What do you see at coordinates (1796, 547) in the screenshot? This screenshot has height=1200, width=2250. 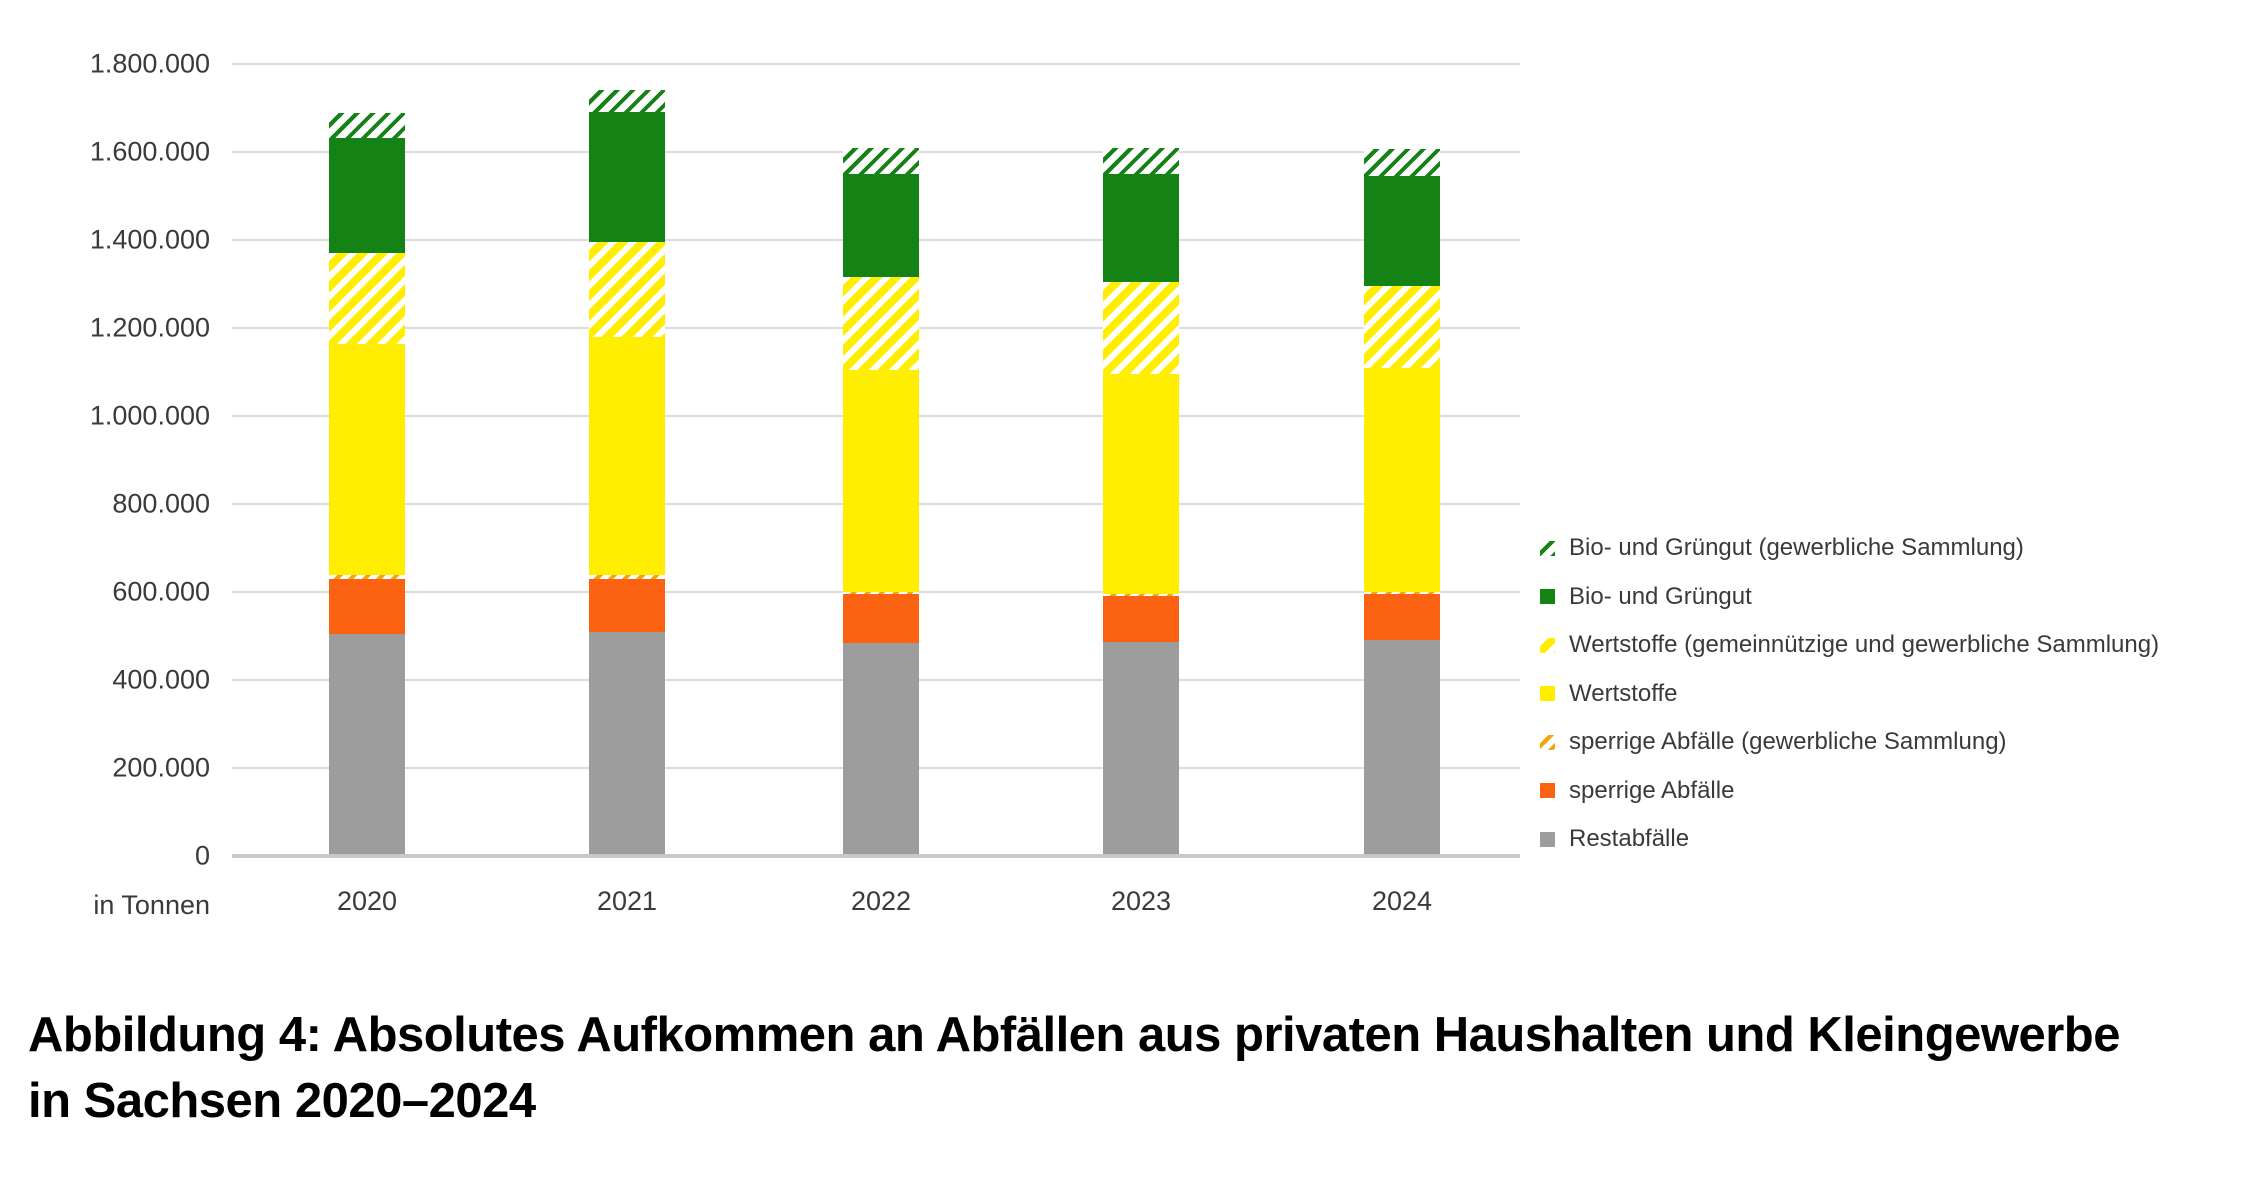 I see `legend-label: Bio- und Grüngut (gewerbliche Sammlung)` at bounding box center [1796, 547].